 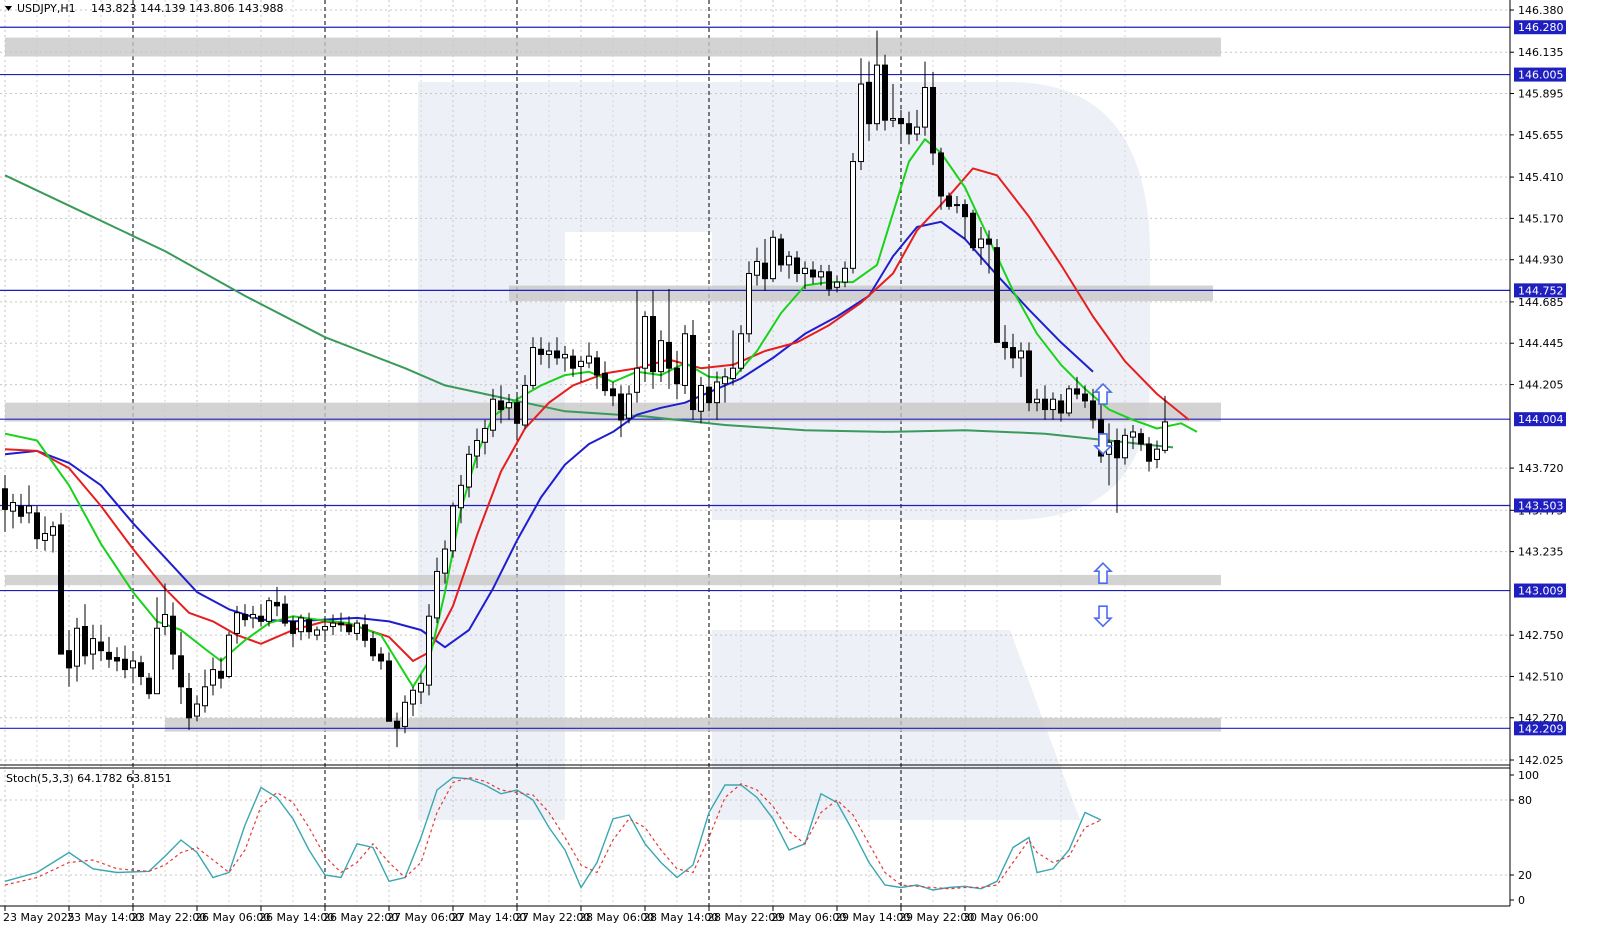 What do you see at coordinates (1541, 94) in the screenshot?
I see `price-tick-label: 145.895` at bounding box center [1541, 94].